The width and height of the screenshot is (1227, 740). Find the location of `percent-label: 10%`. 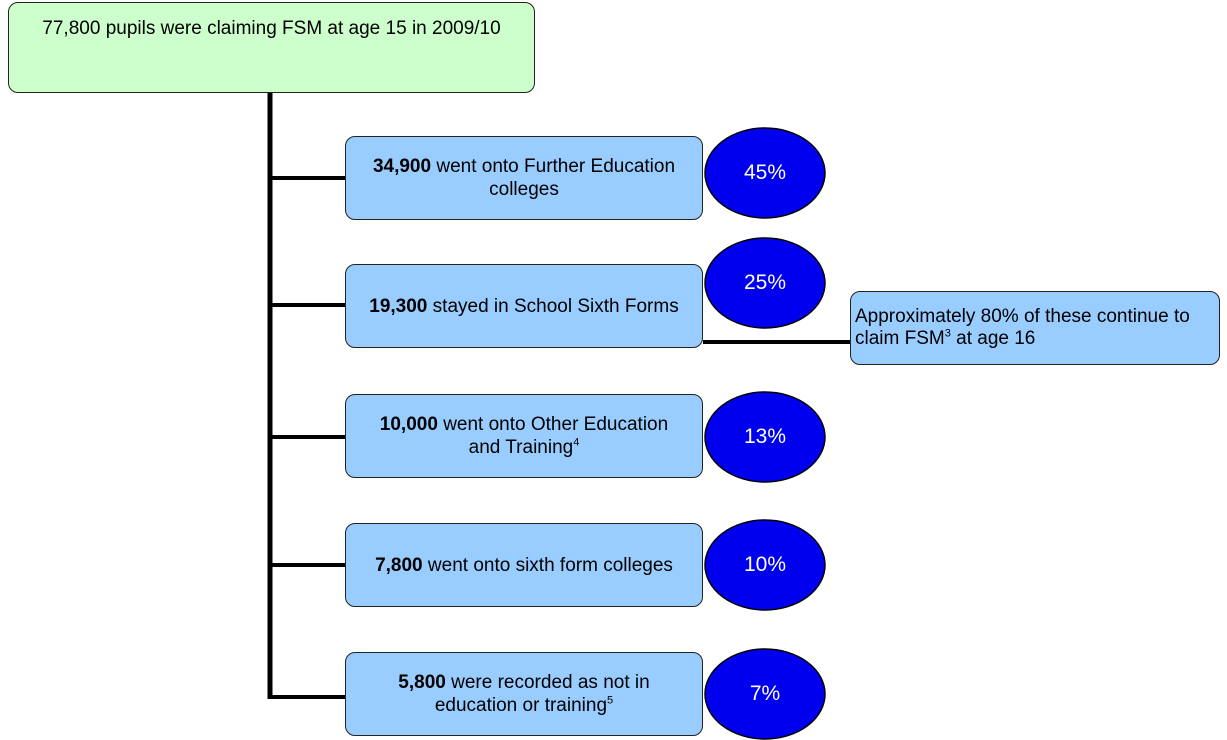

percent-label: 10% is located at coordinates (765, 564).